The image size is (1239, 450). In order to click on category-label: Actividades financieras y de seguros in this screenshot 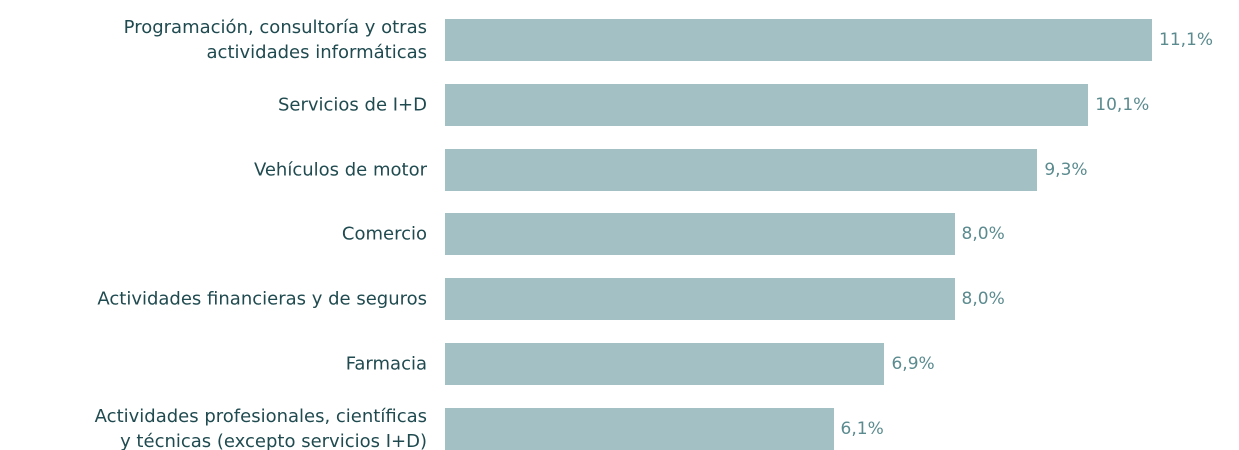, I will do `click(262, 299)`.